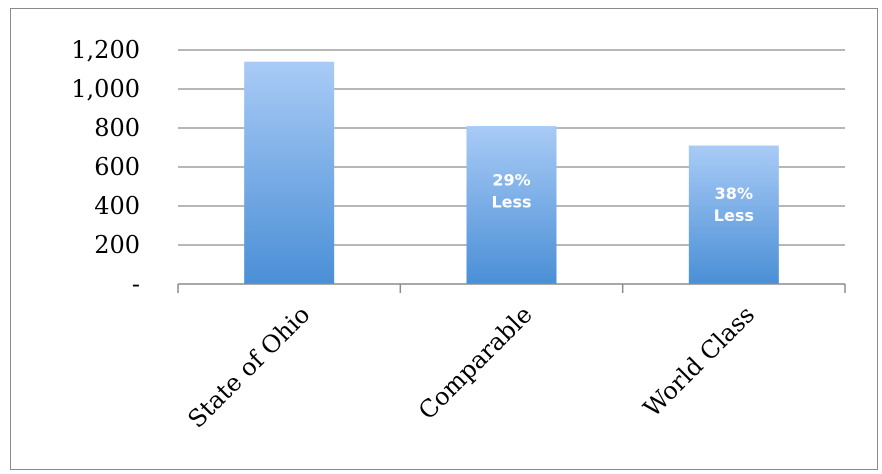 This screenshot has height=474, width=882. Describe the element at coordinates (117, 206) in the screenshot. I see `y-tick-label: 400` at that location.